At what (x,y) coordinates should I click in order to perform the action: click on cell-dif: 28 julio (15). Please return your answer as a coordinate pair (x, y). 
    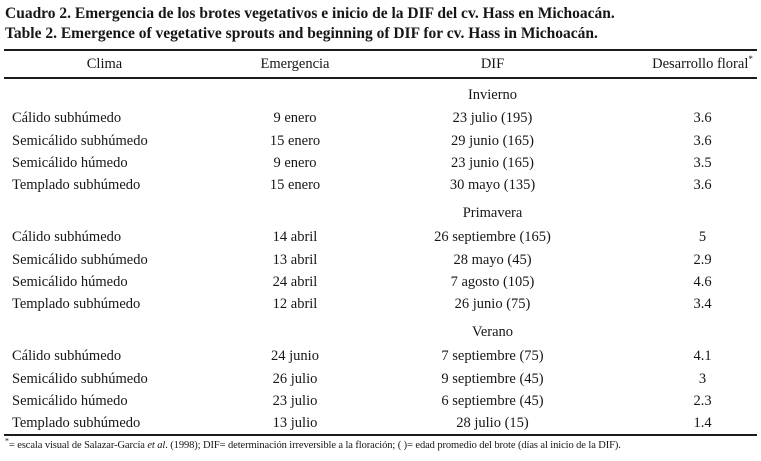
    Looking at the image, I should click on (492, 422).